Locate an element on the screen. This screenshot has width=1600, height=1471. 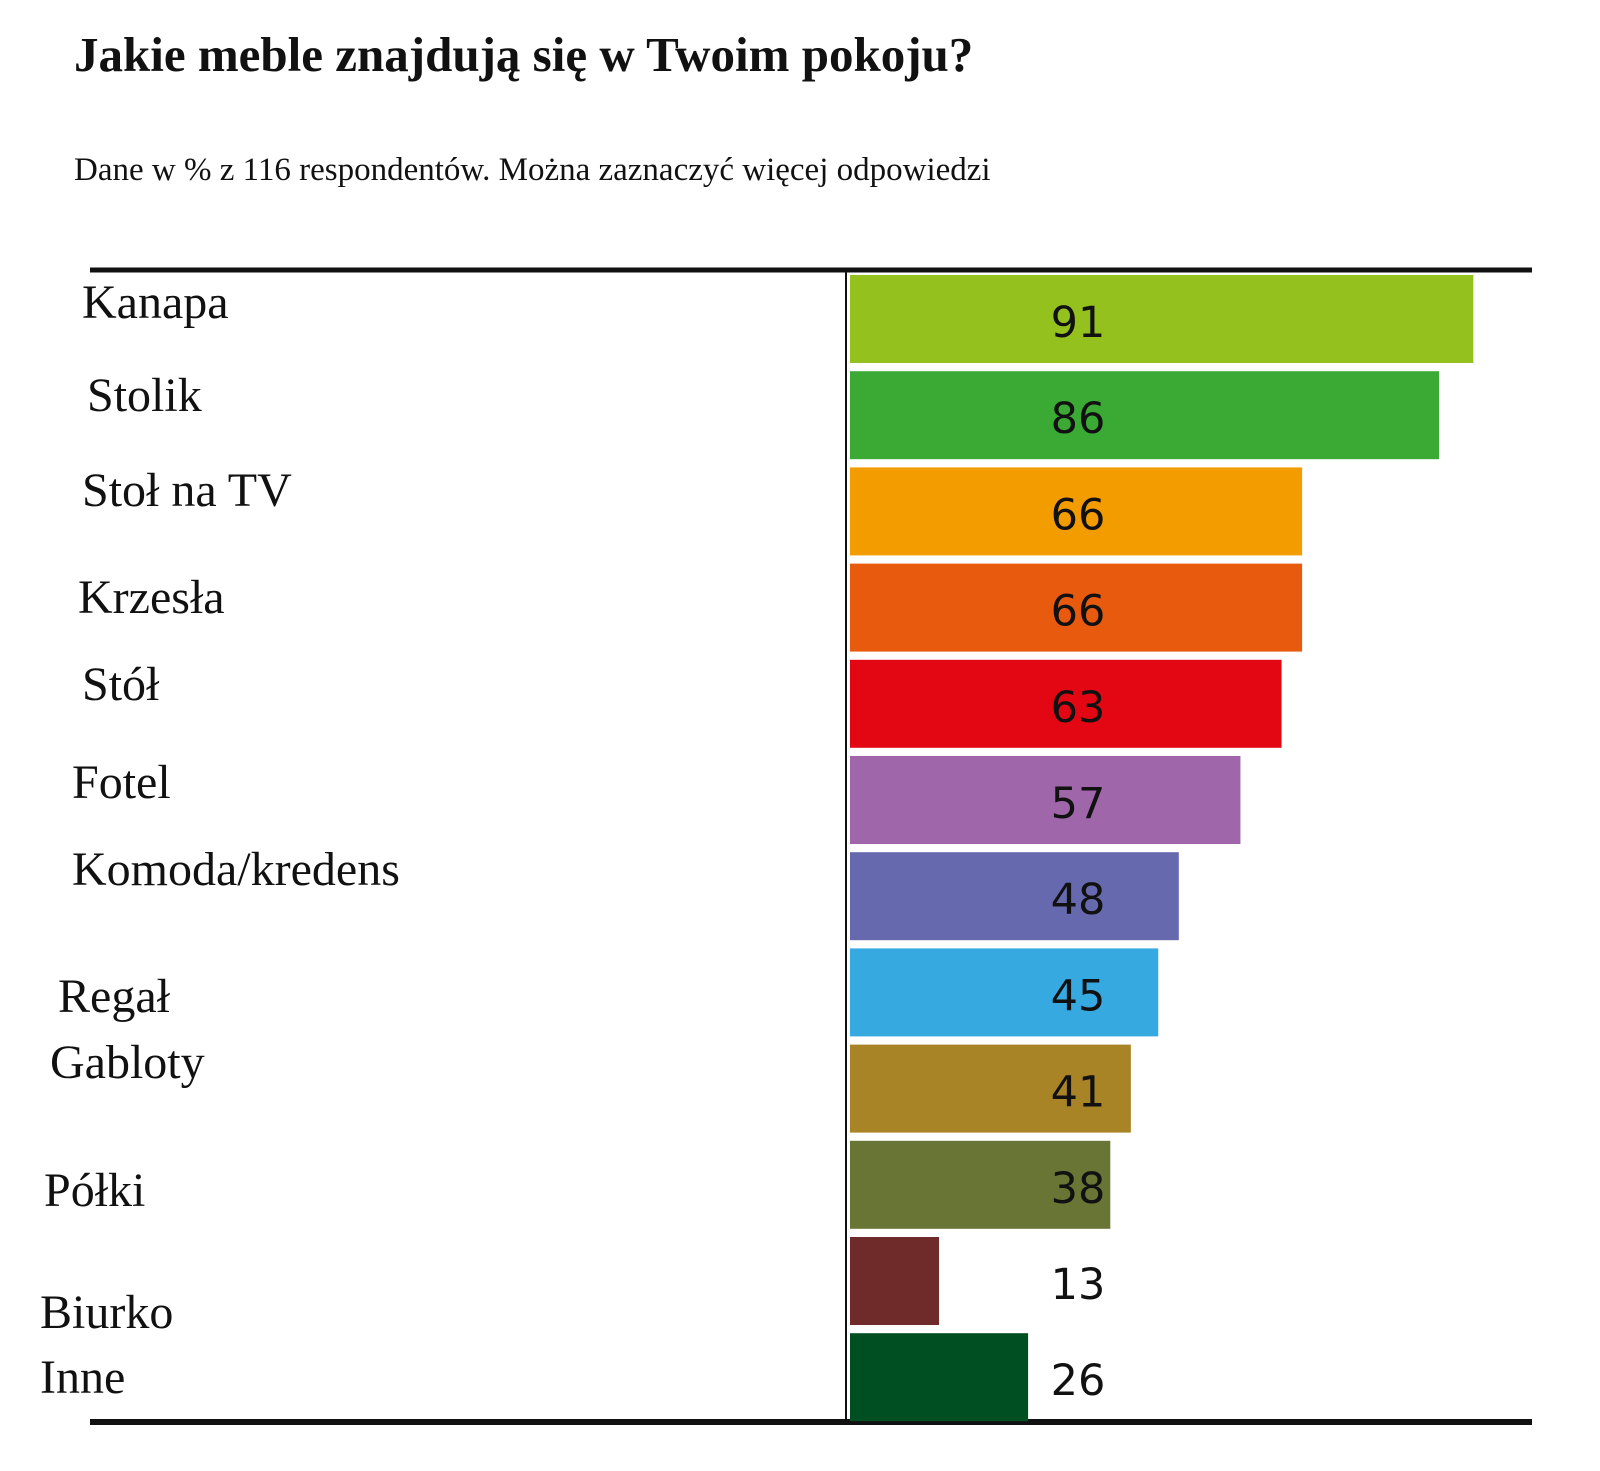
value-label-komoda-kredens: 48 is located at coordinates (1078, 900).